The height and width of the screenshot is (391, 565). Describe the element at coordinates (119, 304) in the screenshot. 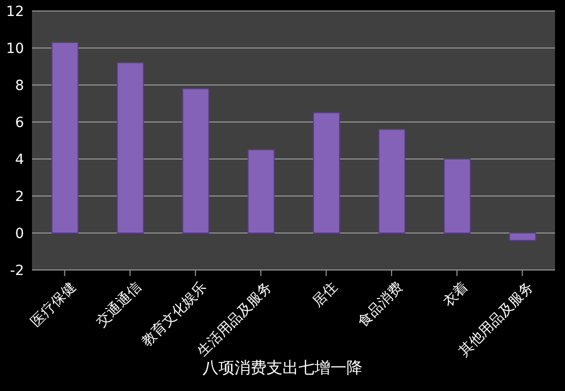

I see `x-tick-label: 交通通信` at that location.